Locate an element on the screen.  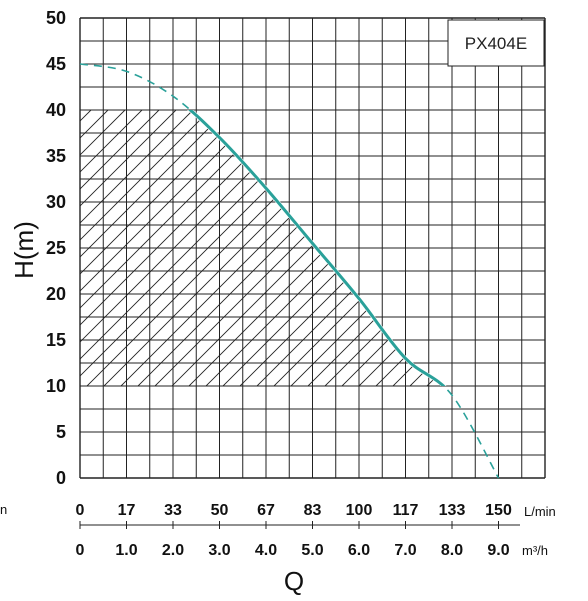
edge-label: n is located at coordinates (3, 509).